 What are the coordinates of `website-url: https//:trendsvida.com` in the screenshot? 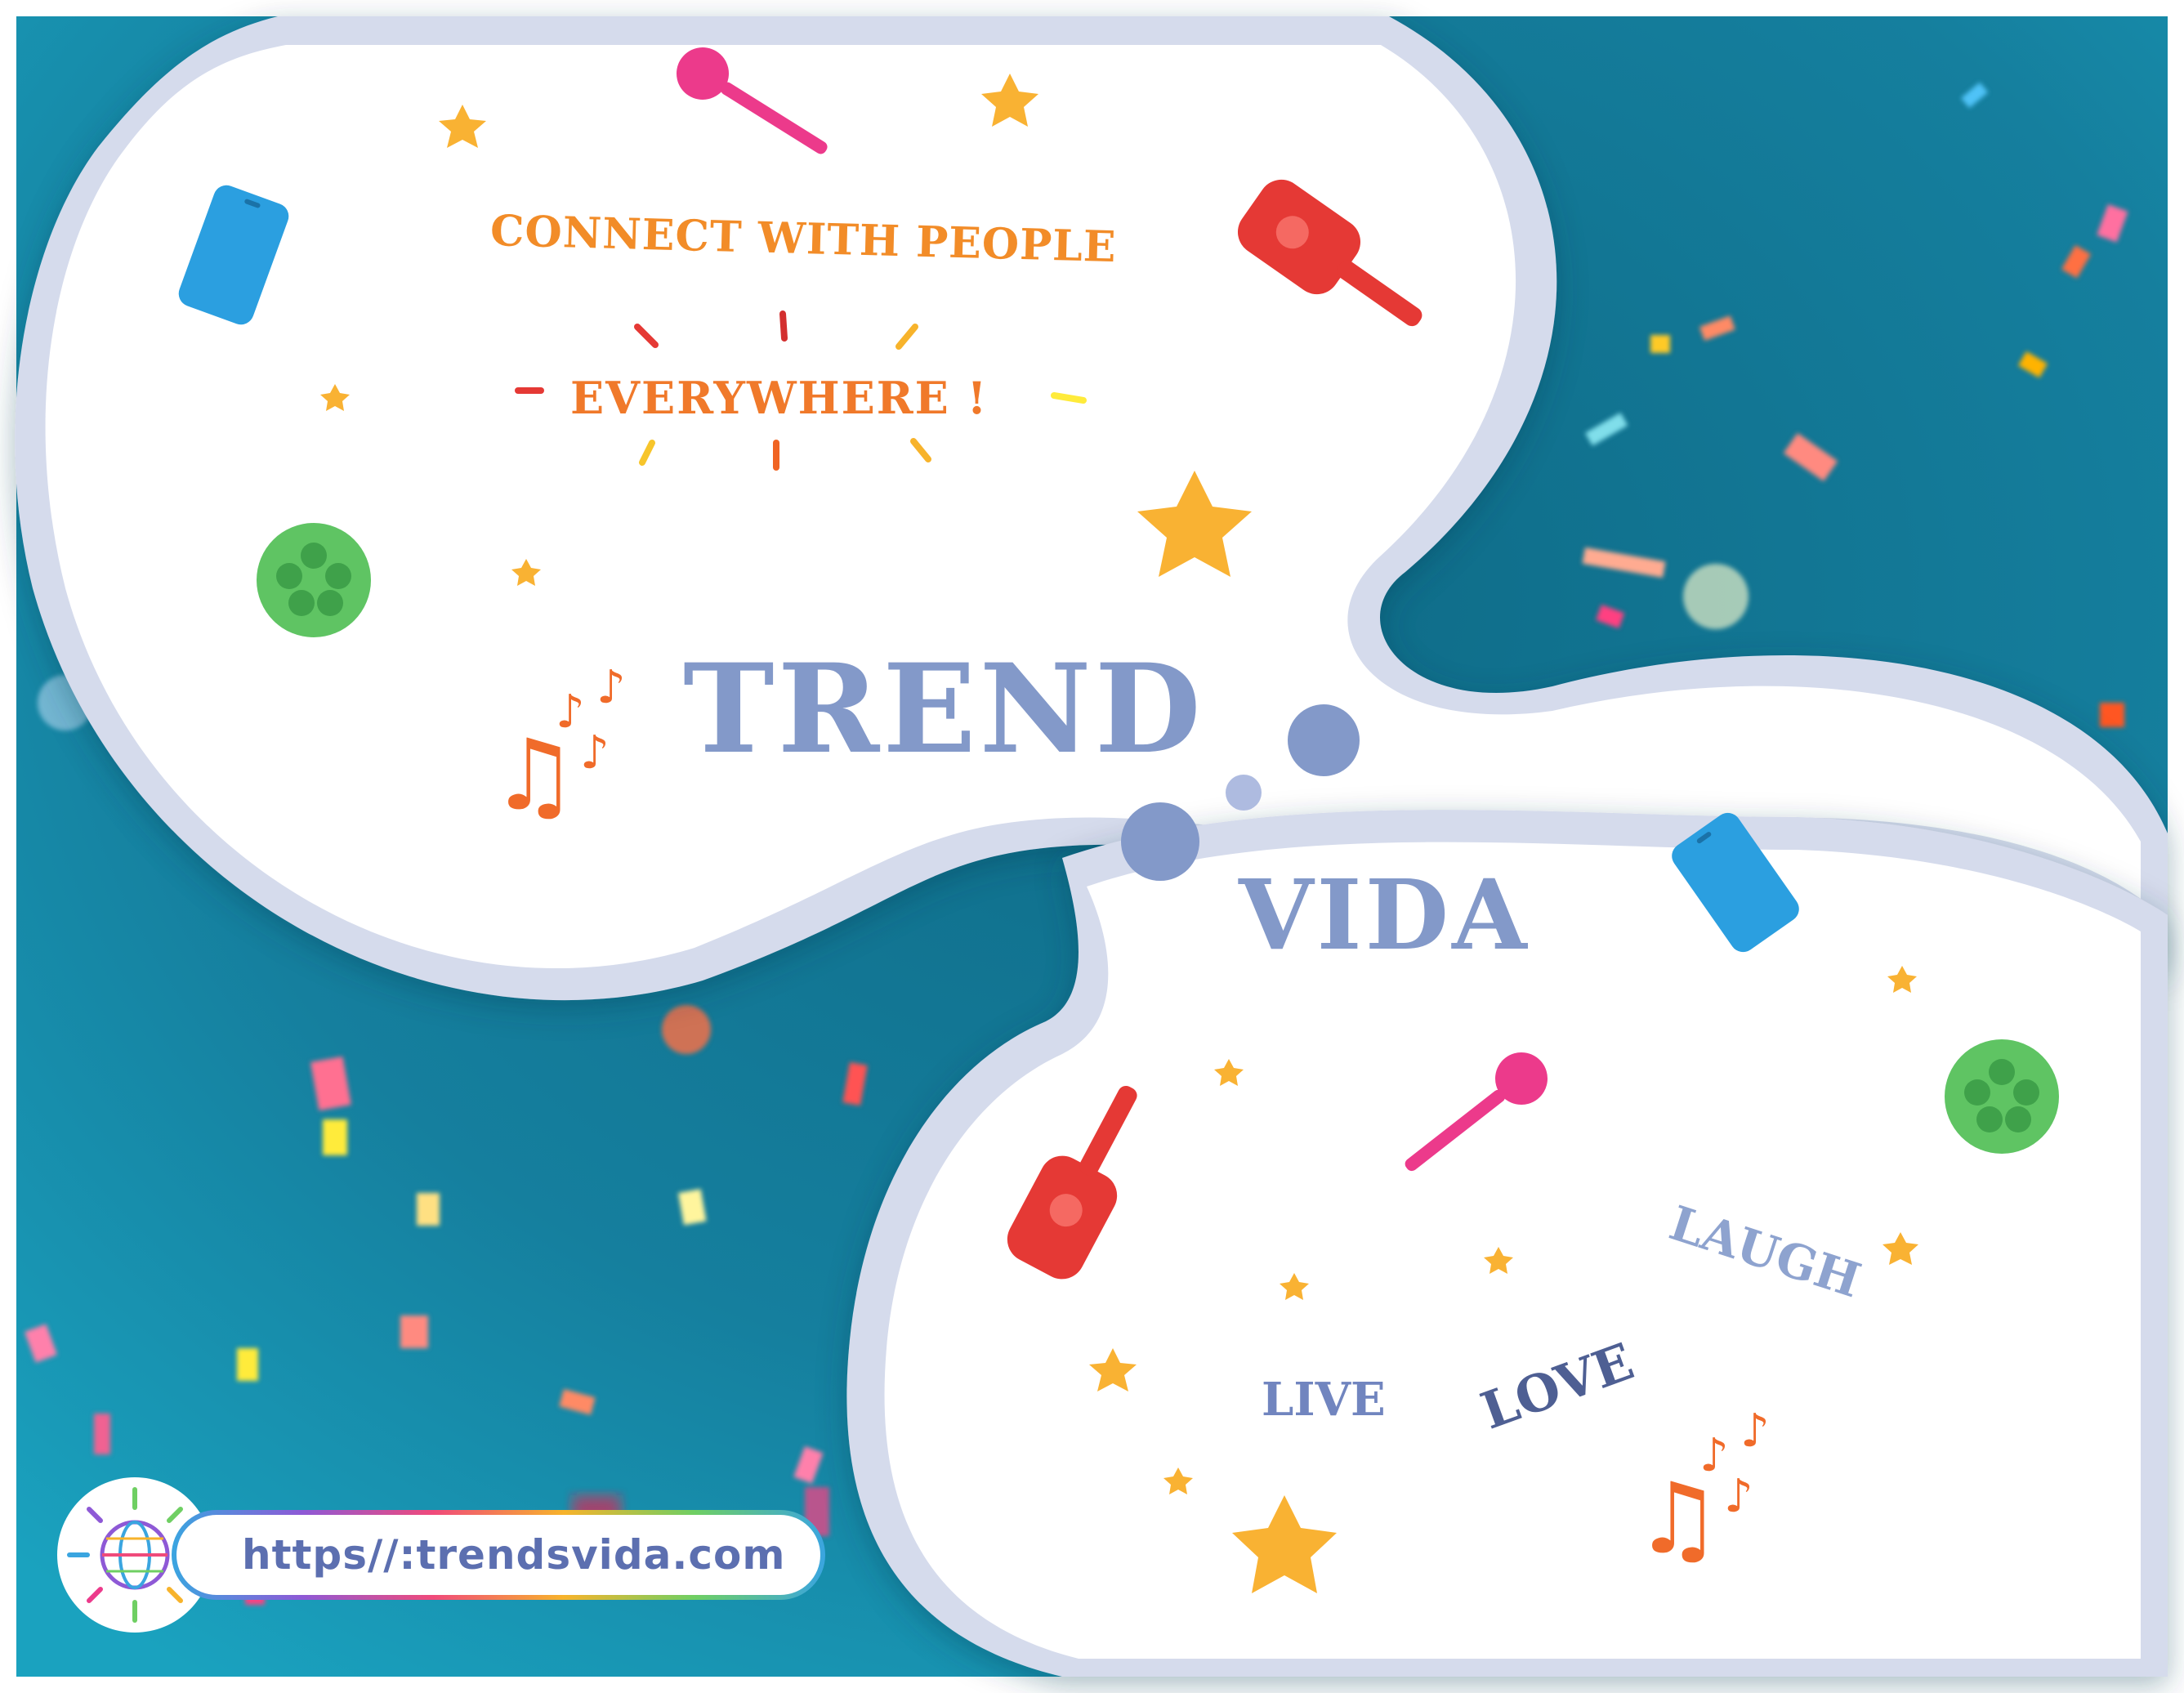 It's located at (514, 1555).